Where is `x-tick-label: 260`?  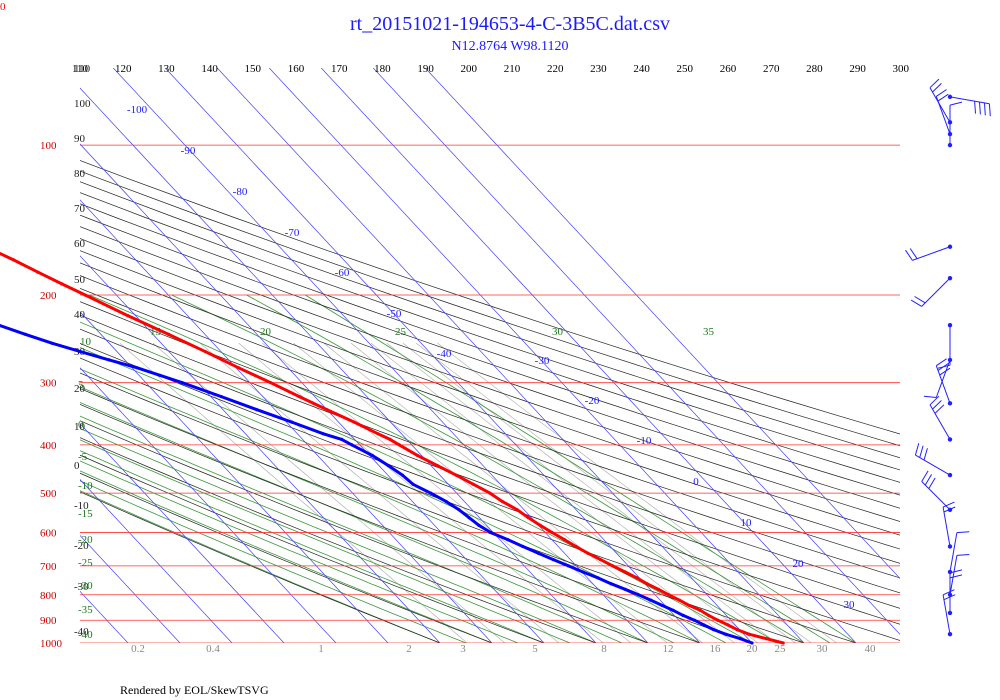
x-tick-label: 260 is located at coordinates (728, 69).